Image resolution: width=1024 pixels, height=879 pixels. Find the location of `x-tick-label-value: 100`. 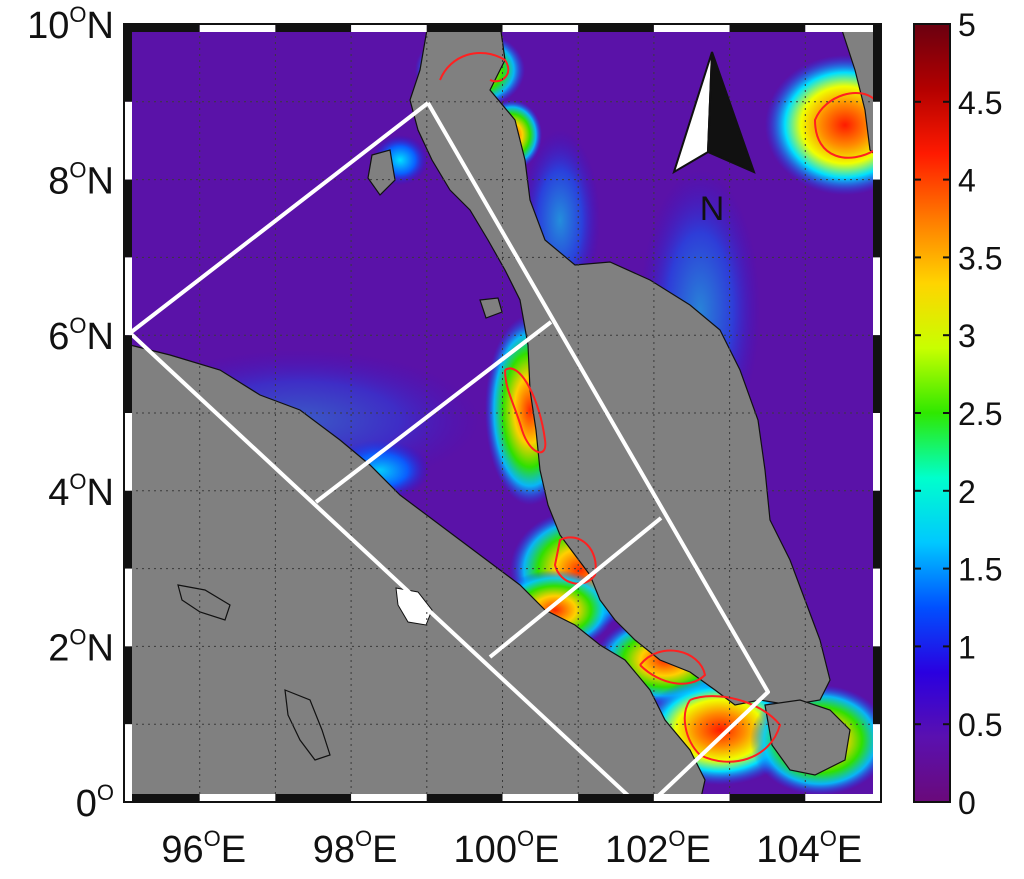

x-tick-label-value: 100 is located at coordinates (485, 850).